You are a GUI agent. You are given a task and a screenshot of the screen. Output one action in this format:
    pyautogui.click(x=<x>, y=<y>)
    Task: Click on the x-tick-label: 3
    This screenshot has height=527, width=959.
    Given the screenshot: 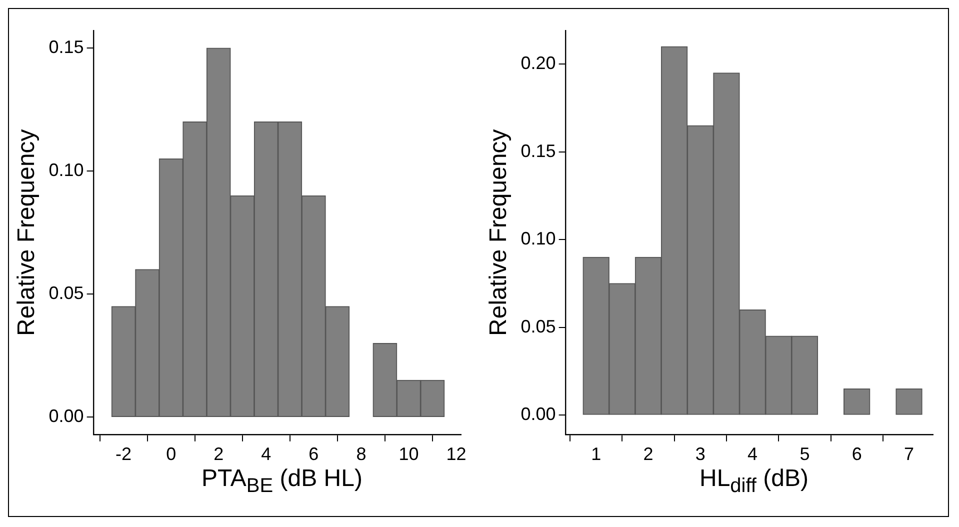 What is the action you would take?
    pyautogui.click(x=700, y=454)
    